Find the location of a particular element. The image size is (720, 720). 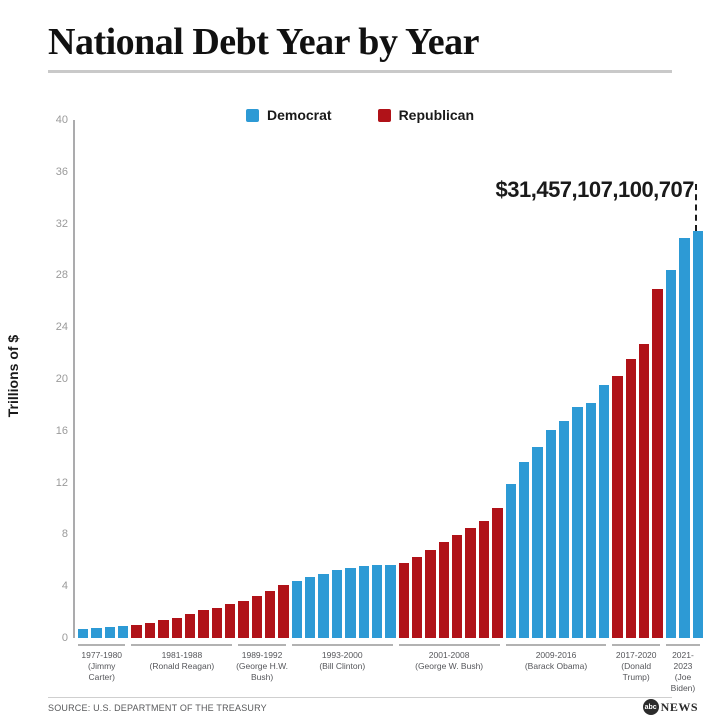

x-axis-group: 1993-2000 (Bill Clinton) is located at coordinates (342, 669).